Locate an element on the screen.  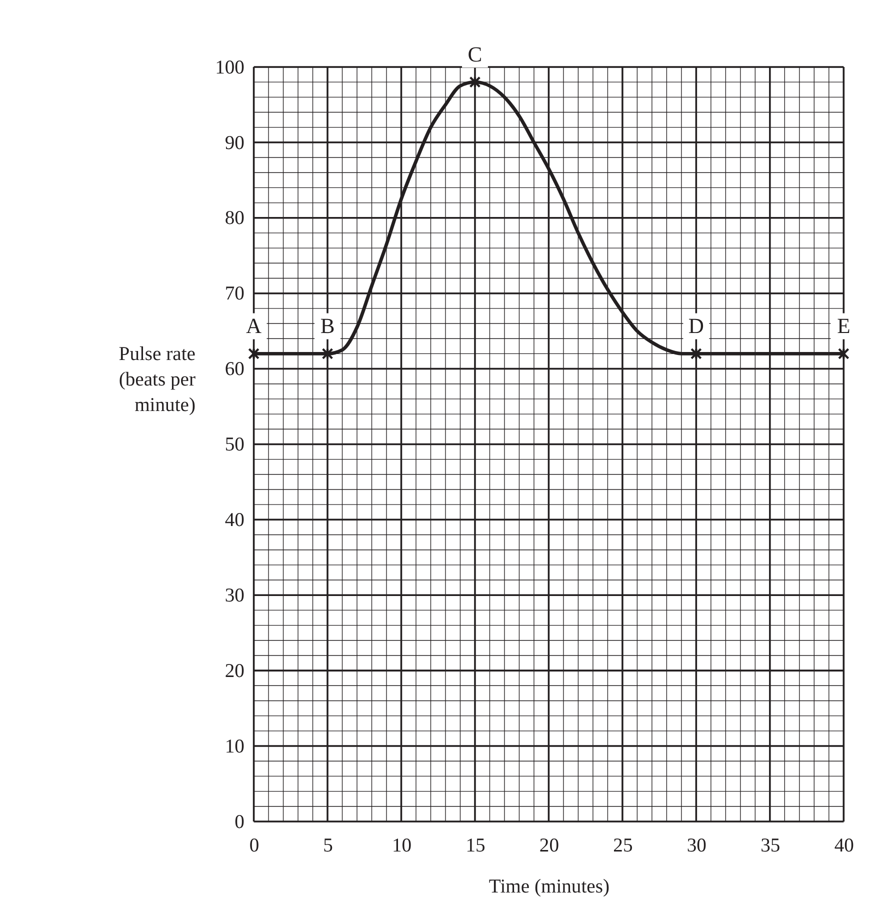
x-tick-label: 0 is located at coordinates (254, 845).